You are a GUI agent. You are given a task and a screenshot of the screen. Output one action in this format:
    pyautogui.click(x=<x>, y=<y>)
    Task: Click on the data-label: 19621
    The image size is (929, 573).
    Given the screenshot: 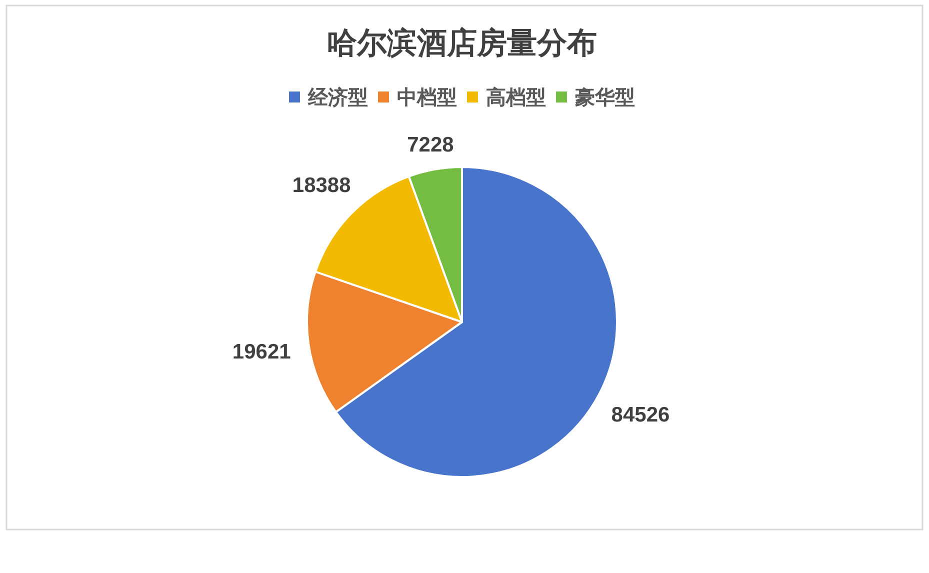 What is the action you would take?
    pyautogui.click(x=262, y=352)
    